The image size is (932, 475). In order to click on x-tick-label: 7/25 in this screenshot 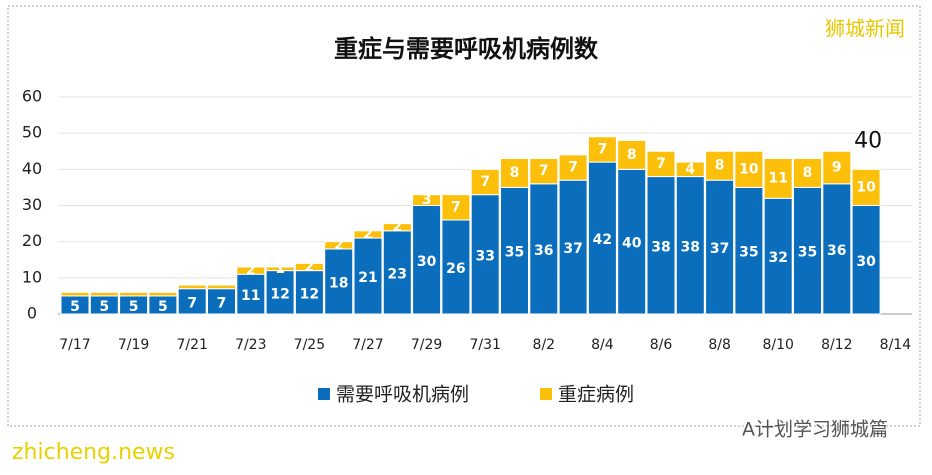, I will do `click(309, 345)`.